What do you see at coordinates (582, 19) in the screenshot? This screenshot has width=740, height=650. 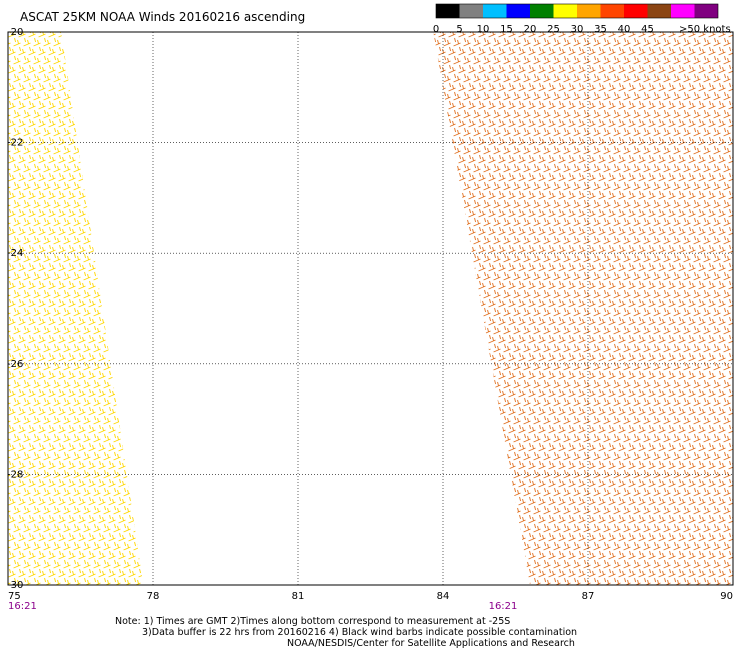 I see `wind-speed-colorbar: 0 5 10 15 20 25 30 35 40 45 >50 knots` at bounding box center [582, 19].